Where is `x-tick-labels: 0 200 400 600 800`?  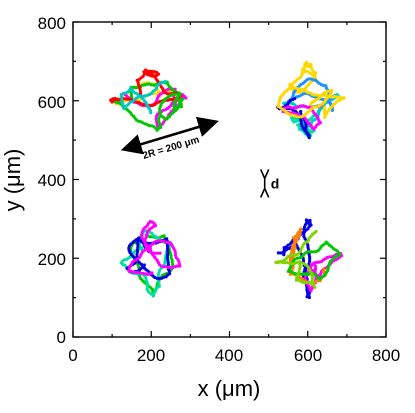 x-tick-labels: 0 200 400 600 800 is located at coordinates (234, 355).